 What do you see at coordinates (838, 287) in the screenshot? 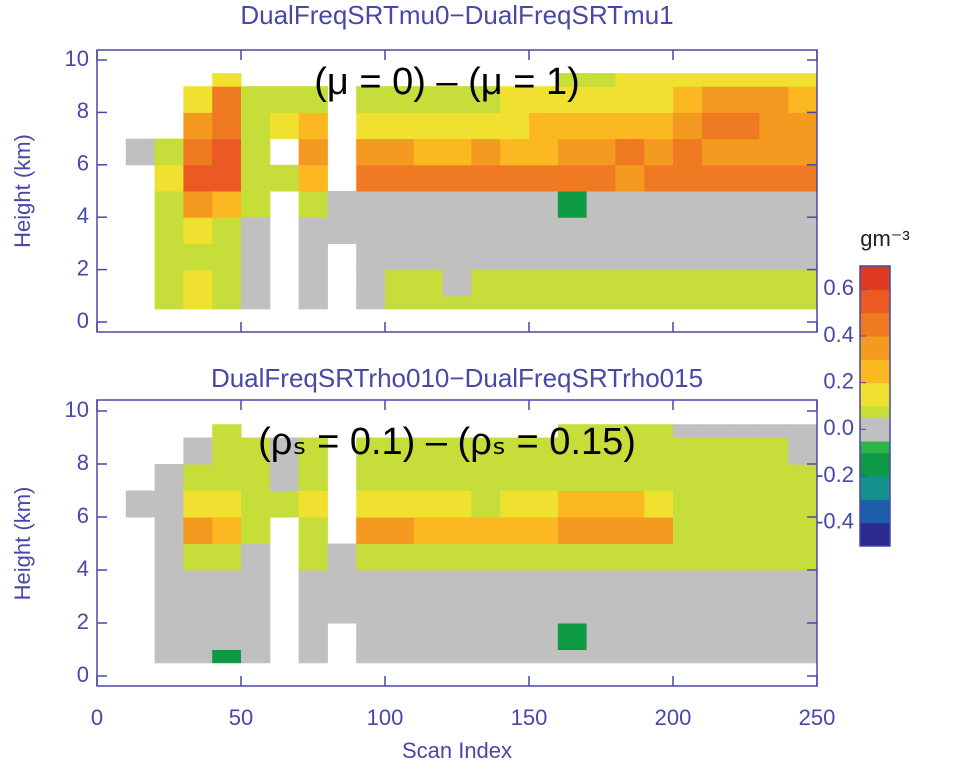
I see `colorbar-tick-label: 0.6` at bounding box center [838, 287].